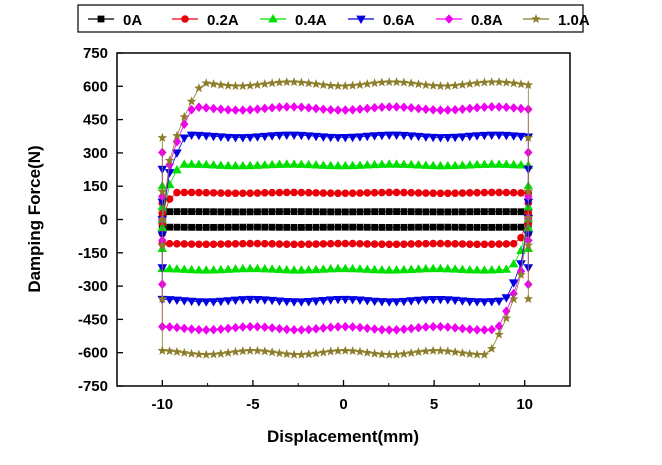  What do you see at coordinates (101, 19) in the screenshot?
I see `legend-marker` at bounding box center [101, 19].